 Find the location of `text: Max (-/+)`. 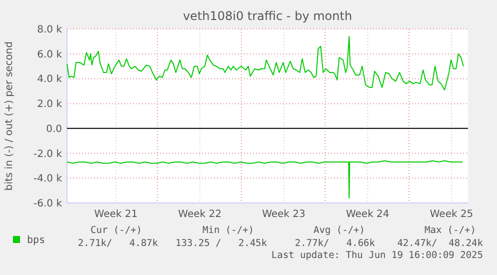

text: Max (-/+) is located at coordinates (450, 230).